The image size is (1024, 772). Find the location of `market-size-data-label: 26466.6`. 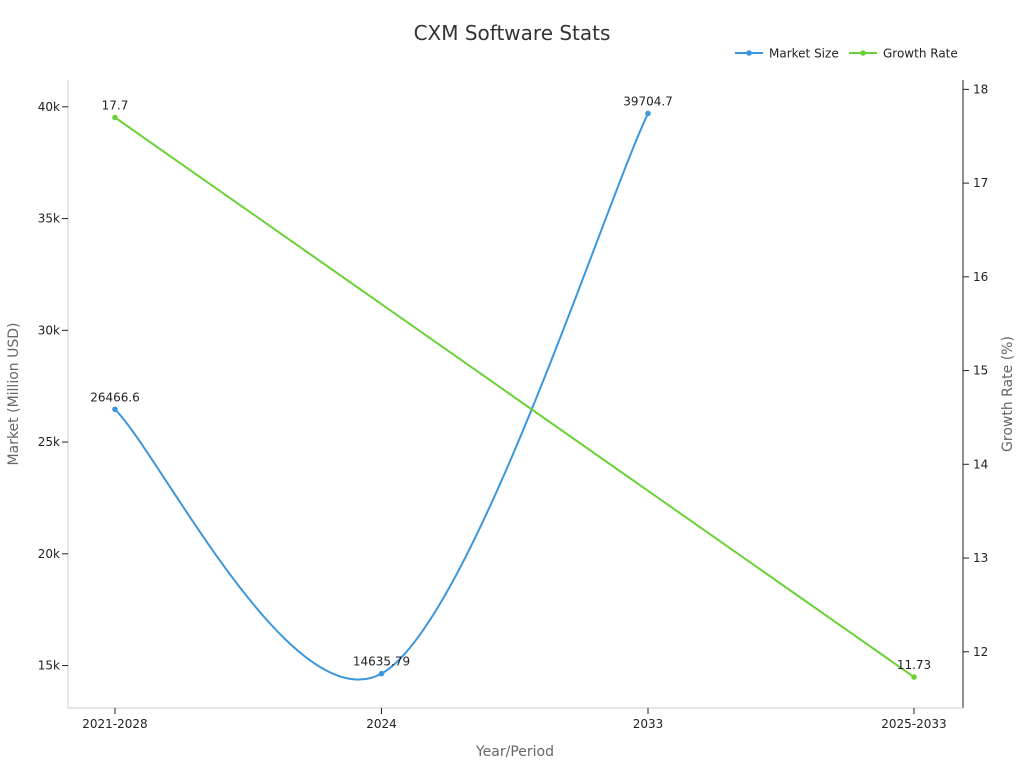

market-size-data-label: 26466.6 is located at coordinates (115, 397).